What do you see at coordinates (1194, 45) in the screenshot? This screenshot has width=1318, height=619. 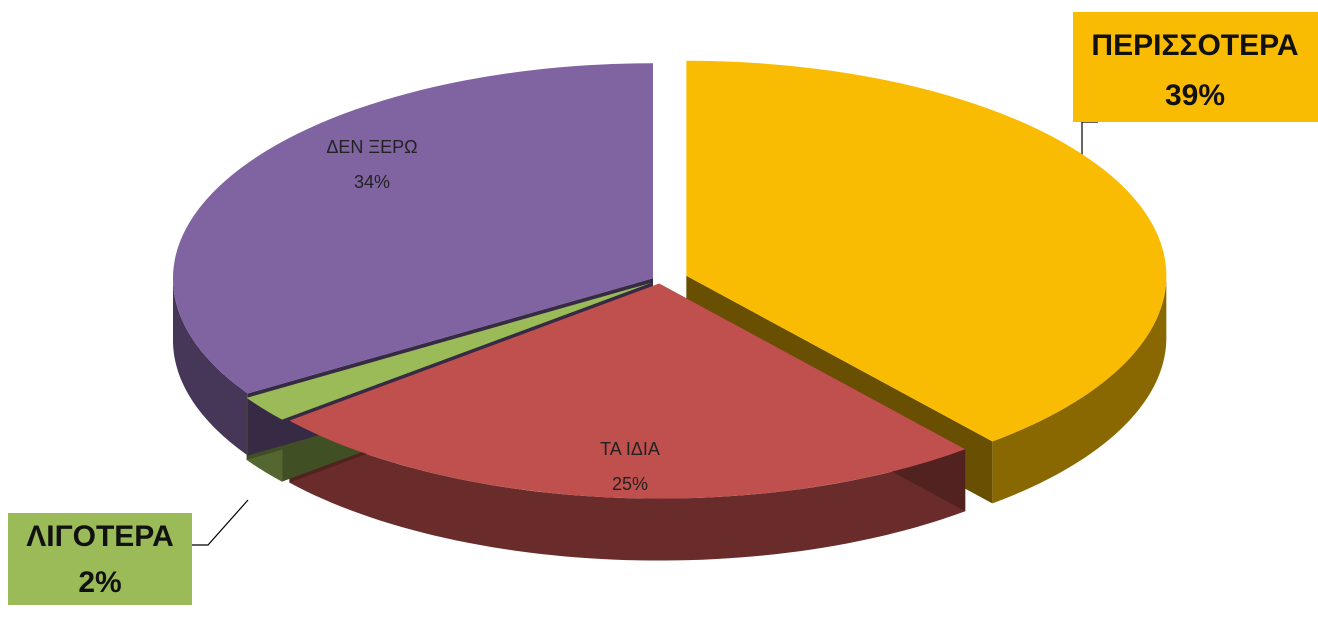 I see `category-label: ΠΕΡΙΣΣΟΤΕΡΑ` at bounding box center [1194, 45].